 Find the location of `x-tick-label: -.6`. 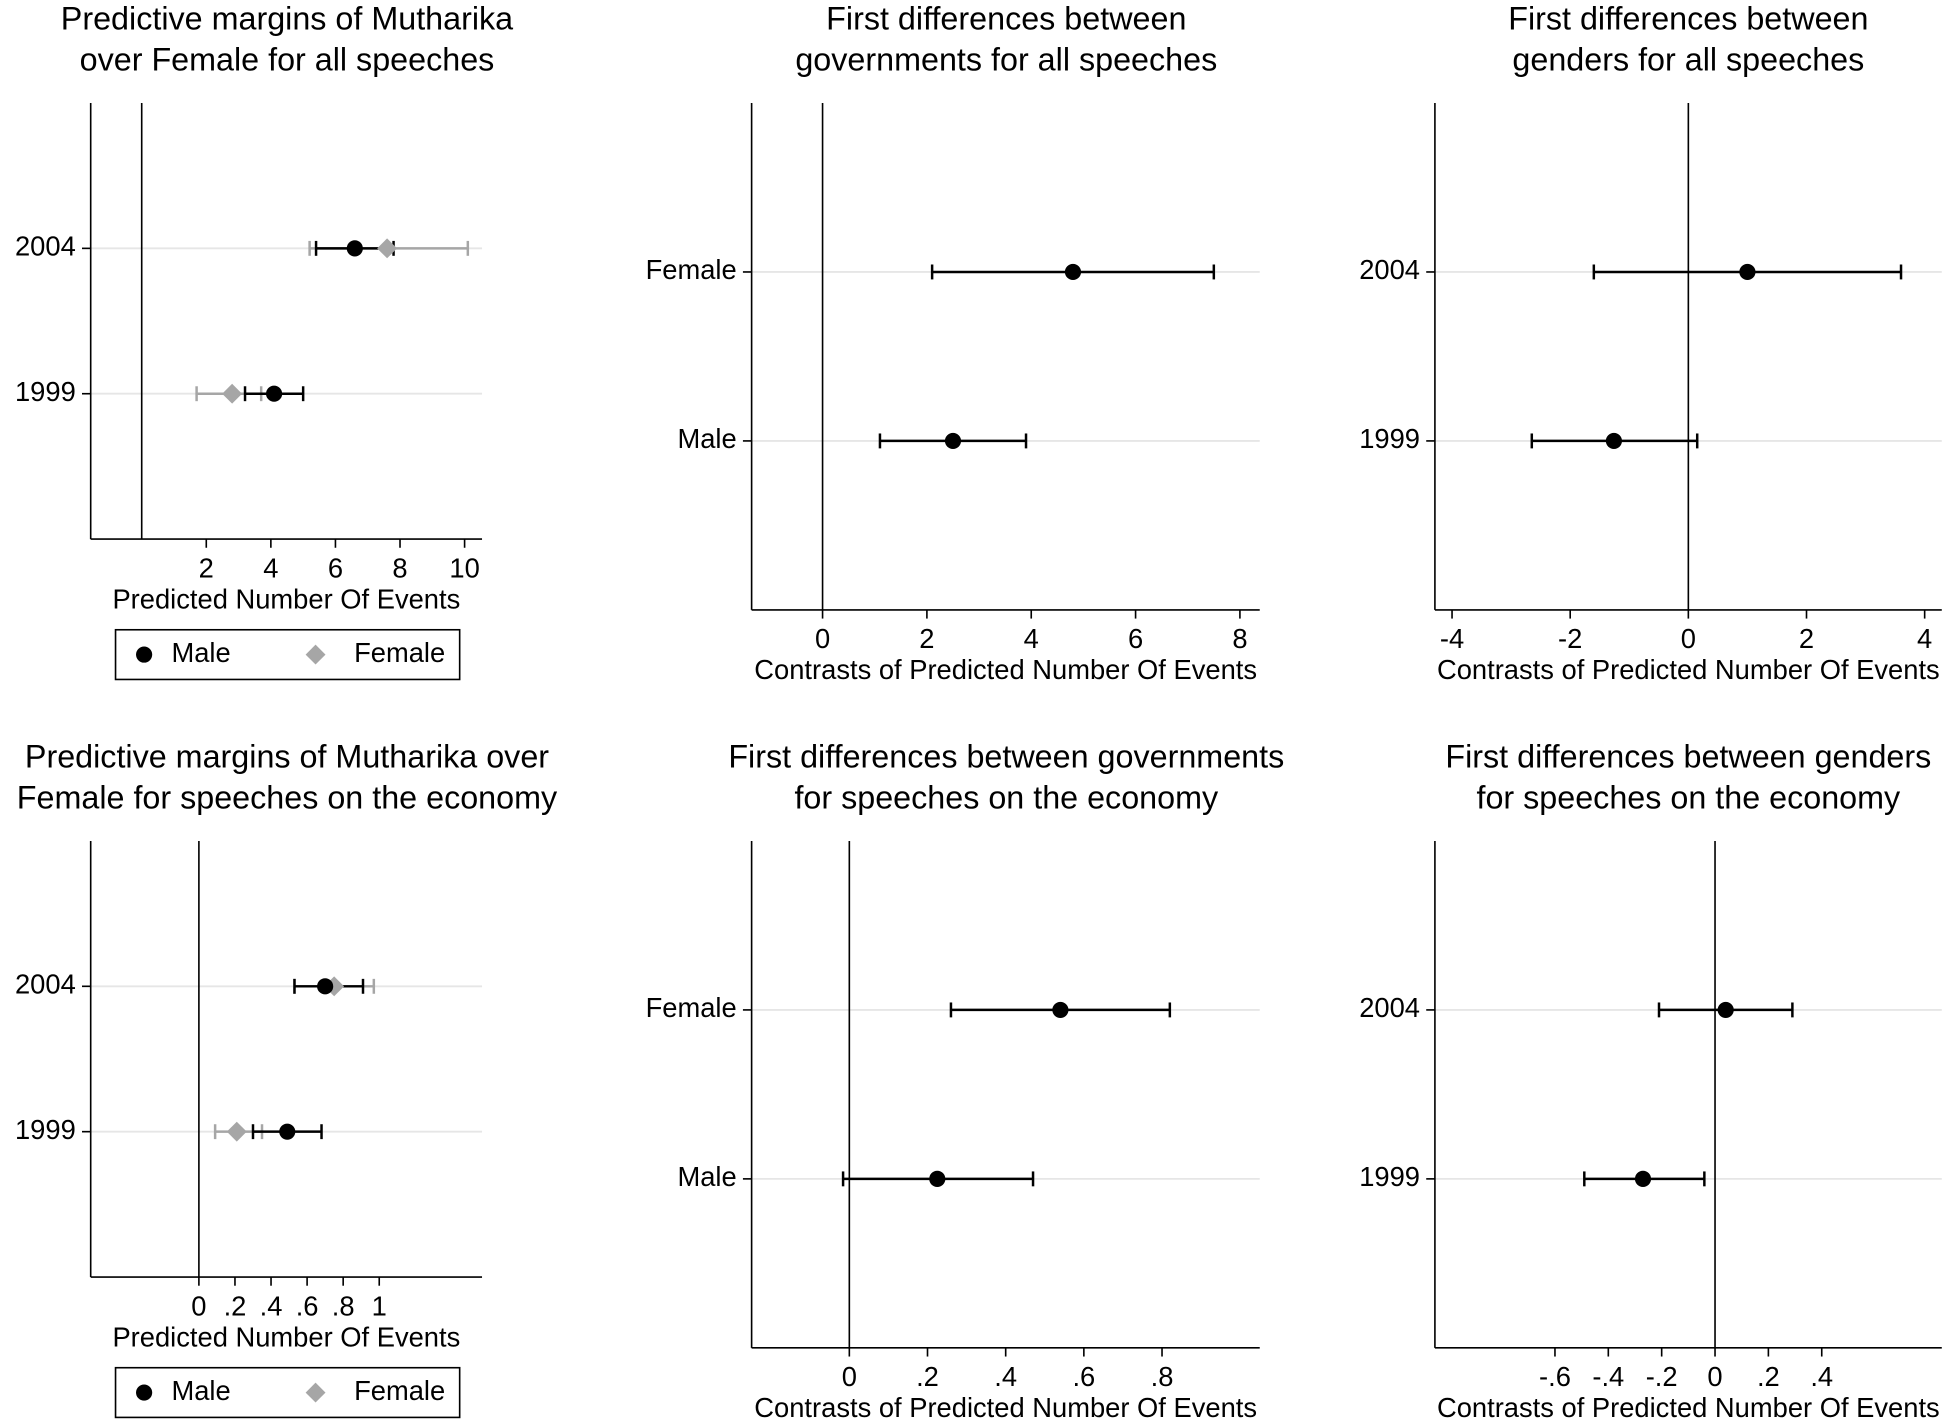

x-tick-label: -.6 is located at coordinates (1555, 1376).